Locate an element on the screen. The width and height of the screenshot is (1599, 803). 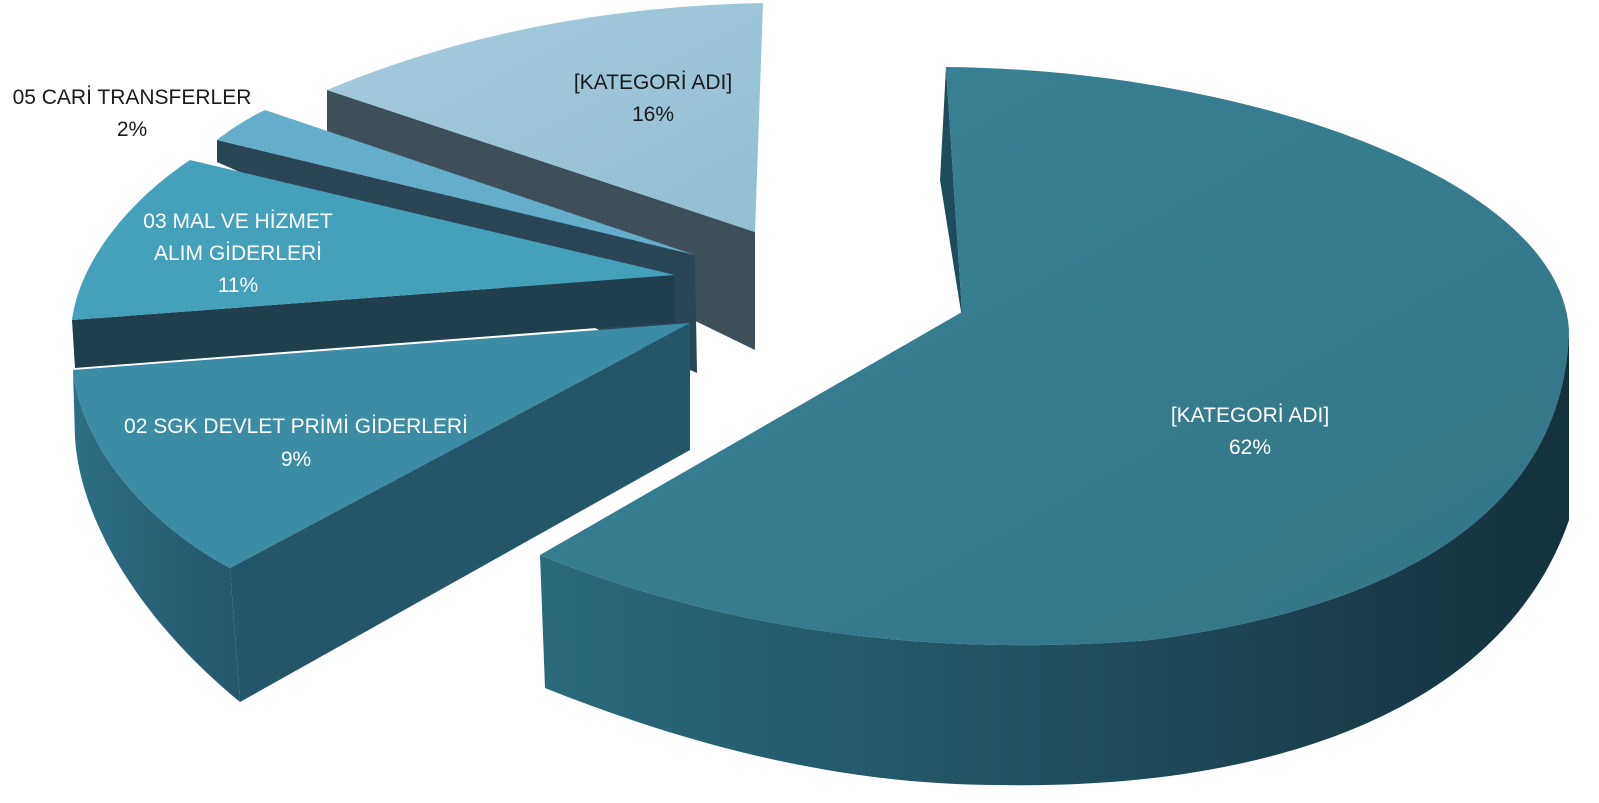
data-label-11: 03 MAL VE HİZMET ALIM GİDERLERİ 11% is located at coordinates (238, 253).